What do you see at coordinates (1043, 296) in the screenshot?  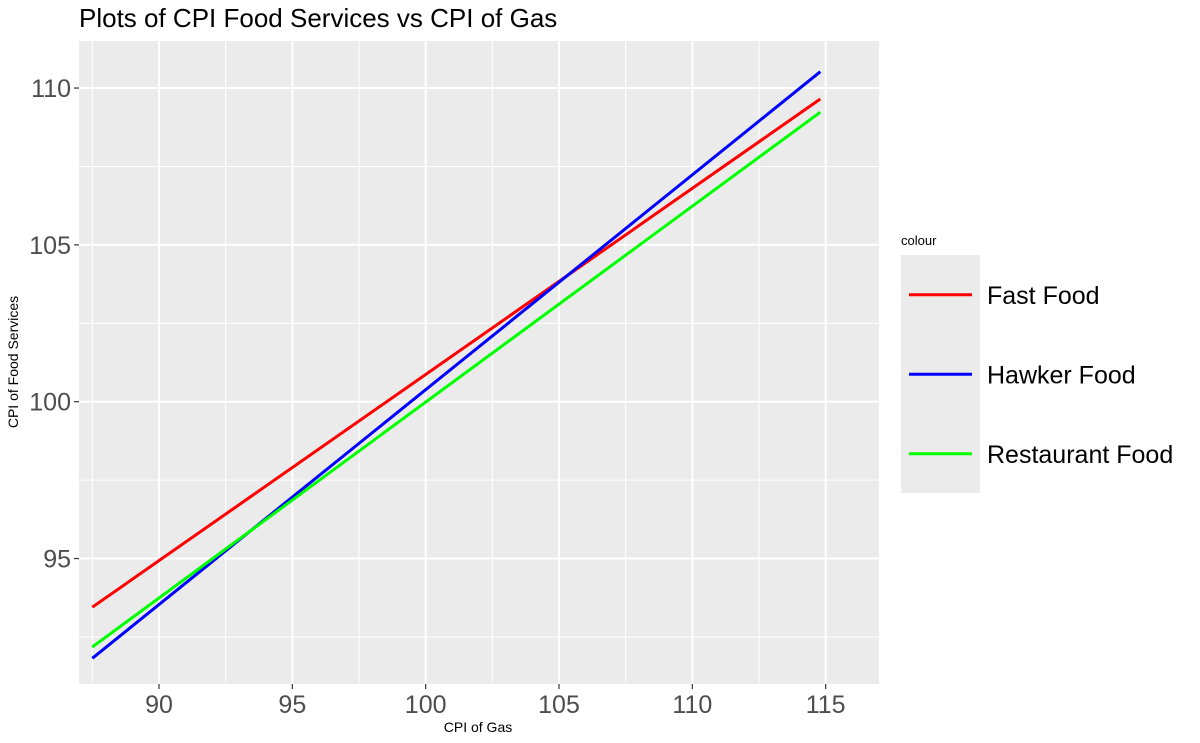 I see `legend-label-fast-food: Fast Food` at bounding box center [1043, 296].